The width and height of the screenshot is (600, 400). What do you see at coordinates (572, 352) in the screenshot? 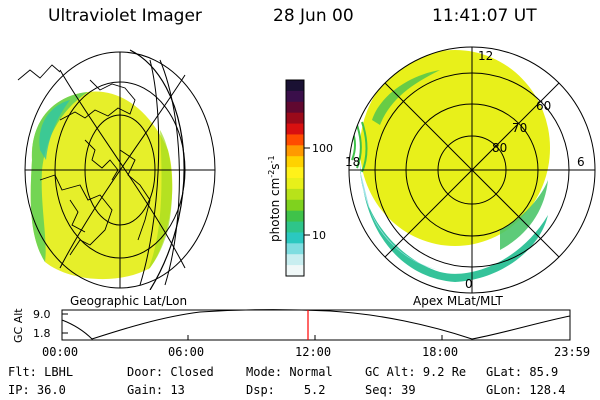
I see `time-tick-label: 23:59` at bounding box center [572, 352].